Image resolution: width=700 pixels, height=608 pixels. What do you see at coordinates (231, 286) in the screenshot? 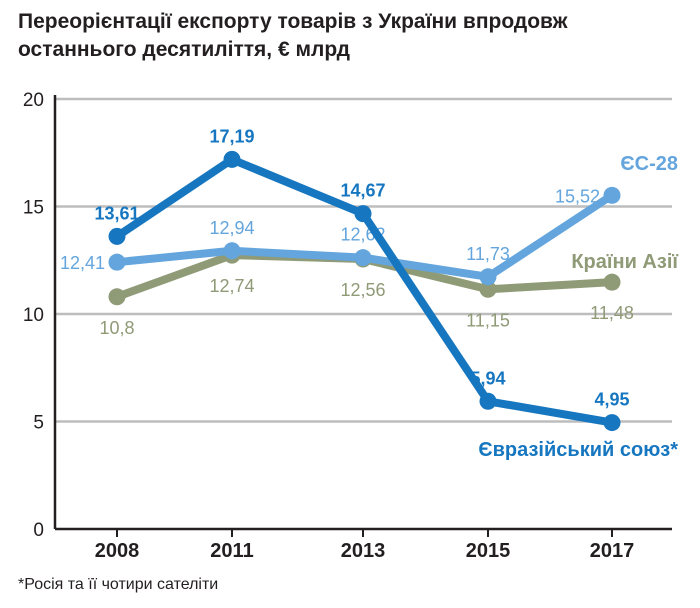
I see `data-label: 12,74` at bounding box center [231, 286].